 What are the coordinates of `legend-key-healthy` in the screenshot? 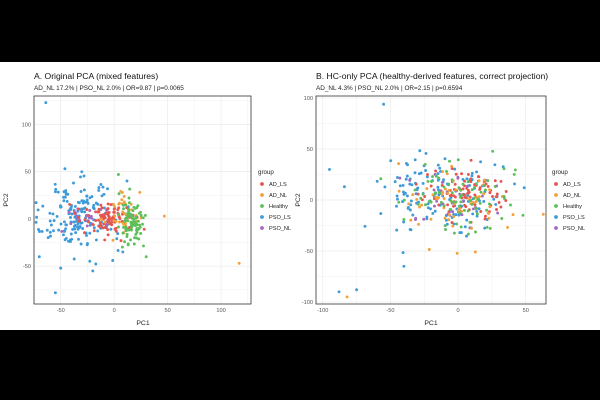 It's located at (262, 206).